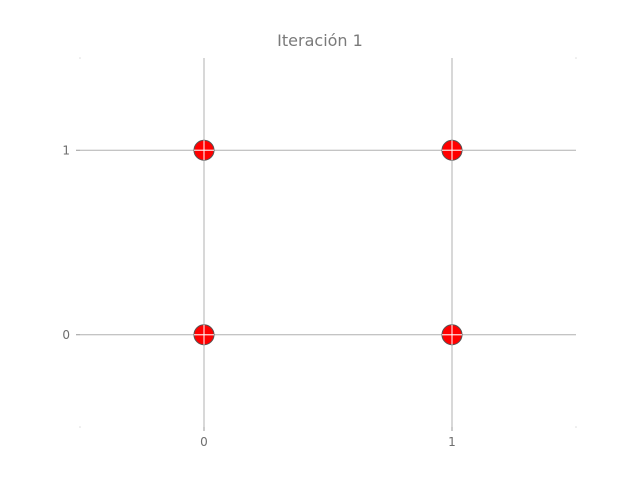  I want to click on tick-label-y-1: 1, so click(66, 150).